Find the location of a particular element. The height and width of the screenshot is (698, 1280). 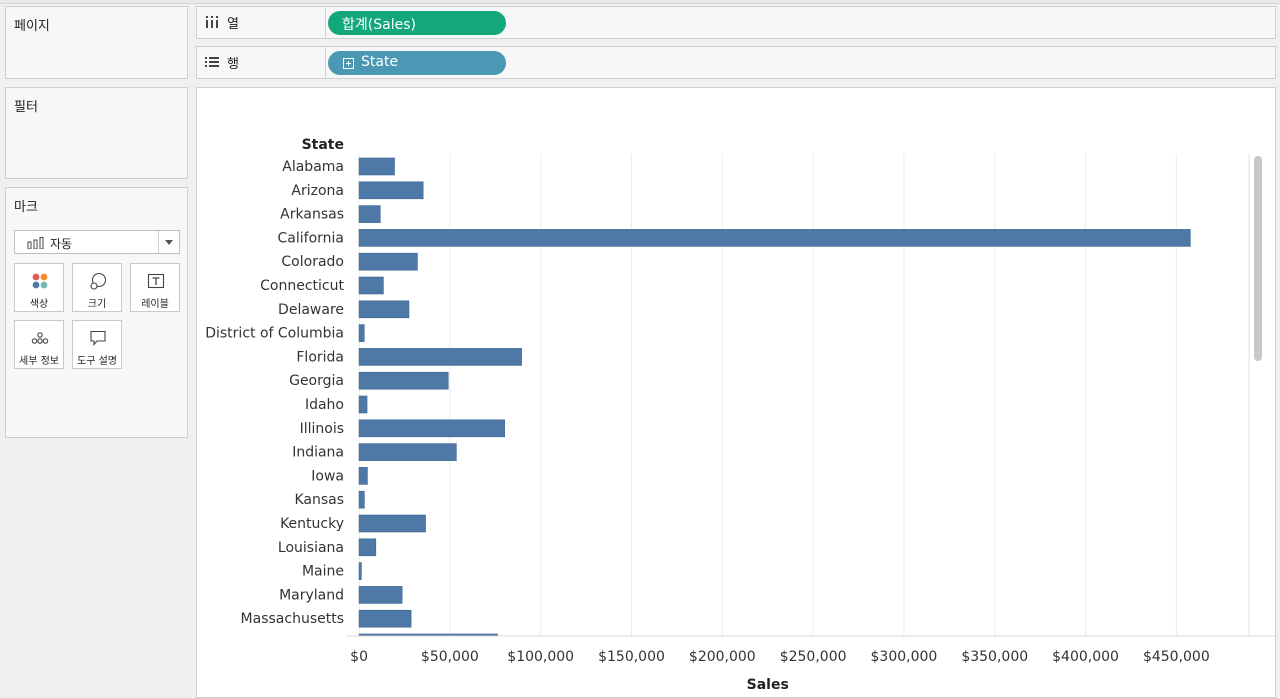

label-button: 레이블 is located at coordinates (155, 287).